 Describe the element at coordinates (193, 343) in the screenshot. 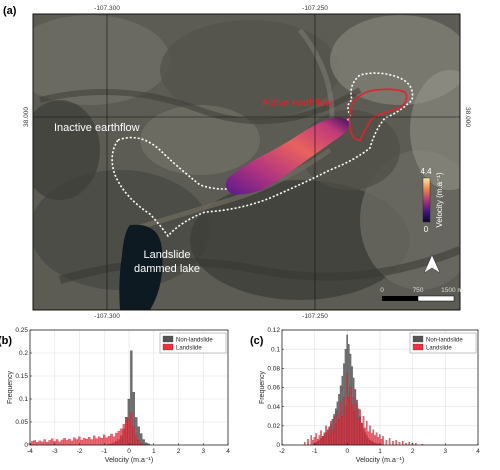

I see `legend` at that location.